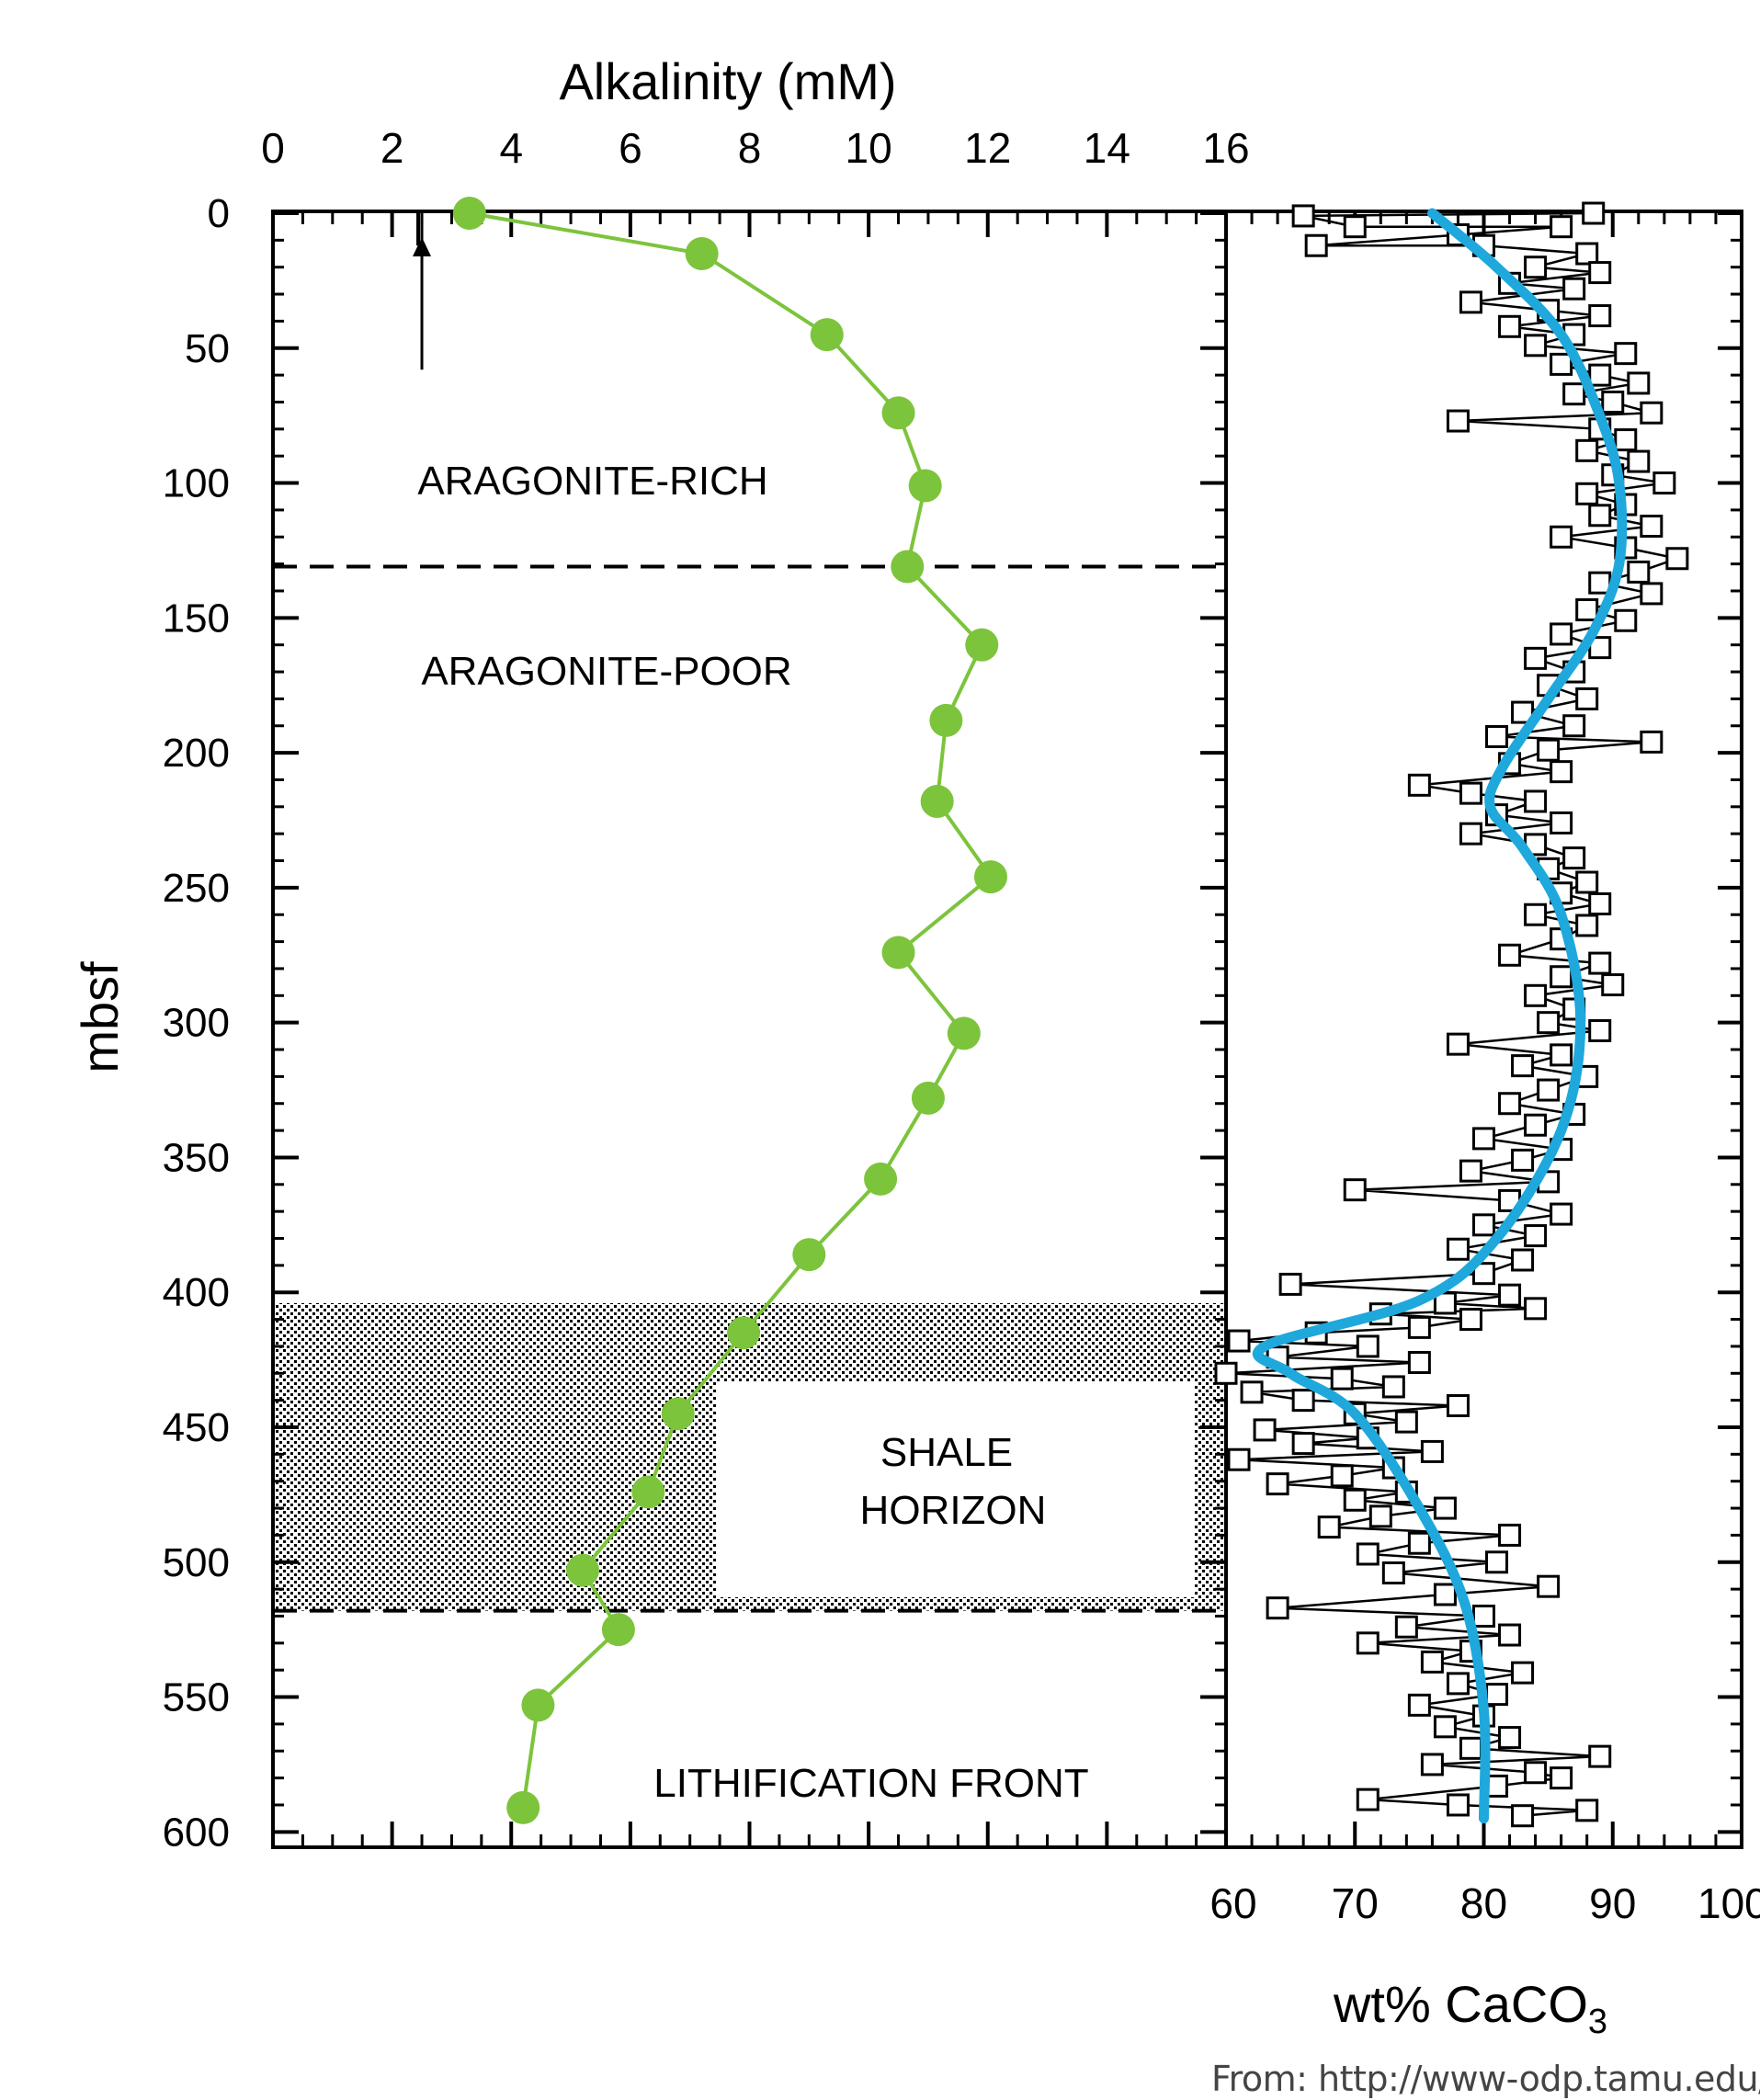 The image size is (1760, 2100). What do you see at coordinates (1613, 1903) in the screenshot?
I see `carbonate-tick-label: 90` at bounding box center [1613, 1903].